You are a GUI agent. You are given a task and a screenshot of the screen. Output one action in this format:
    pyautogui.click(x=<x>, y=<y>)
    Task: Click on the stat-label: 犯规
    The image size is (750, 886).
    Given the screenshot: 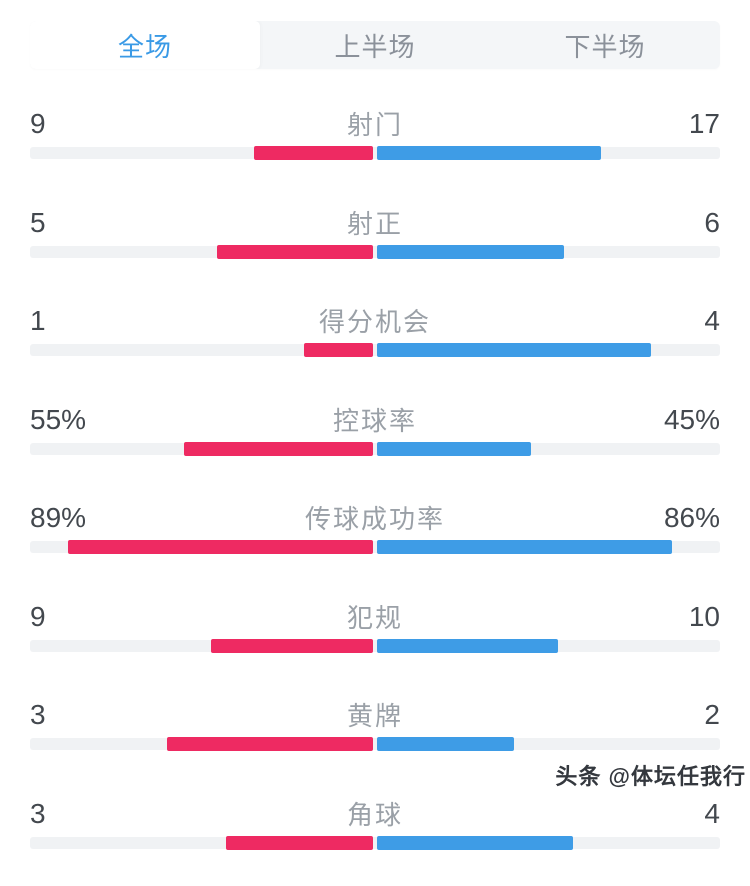 What is the action you would take?
    pyautogui.click(x=375, y=618)
    